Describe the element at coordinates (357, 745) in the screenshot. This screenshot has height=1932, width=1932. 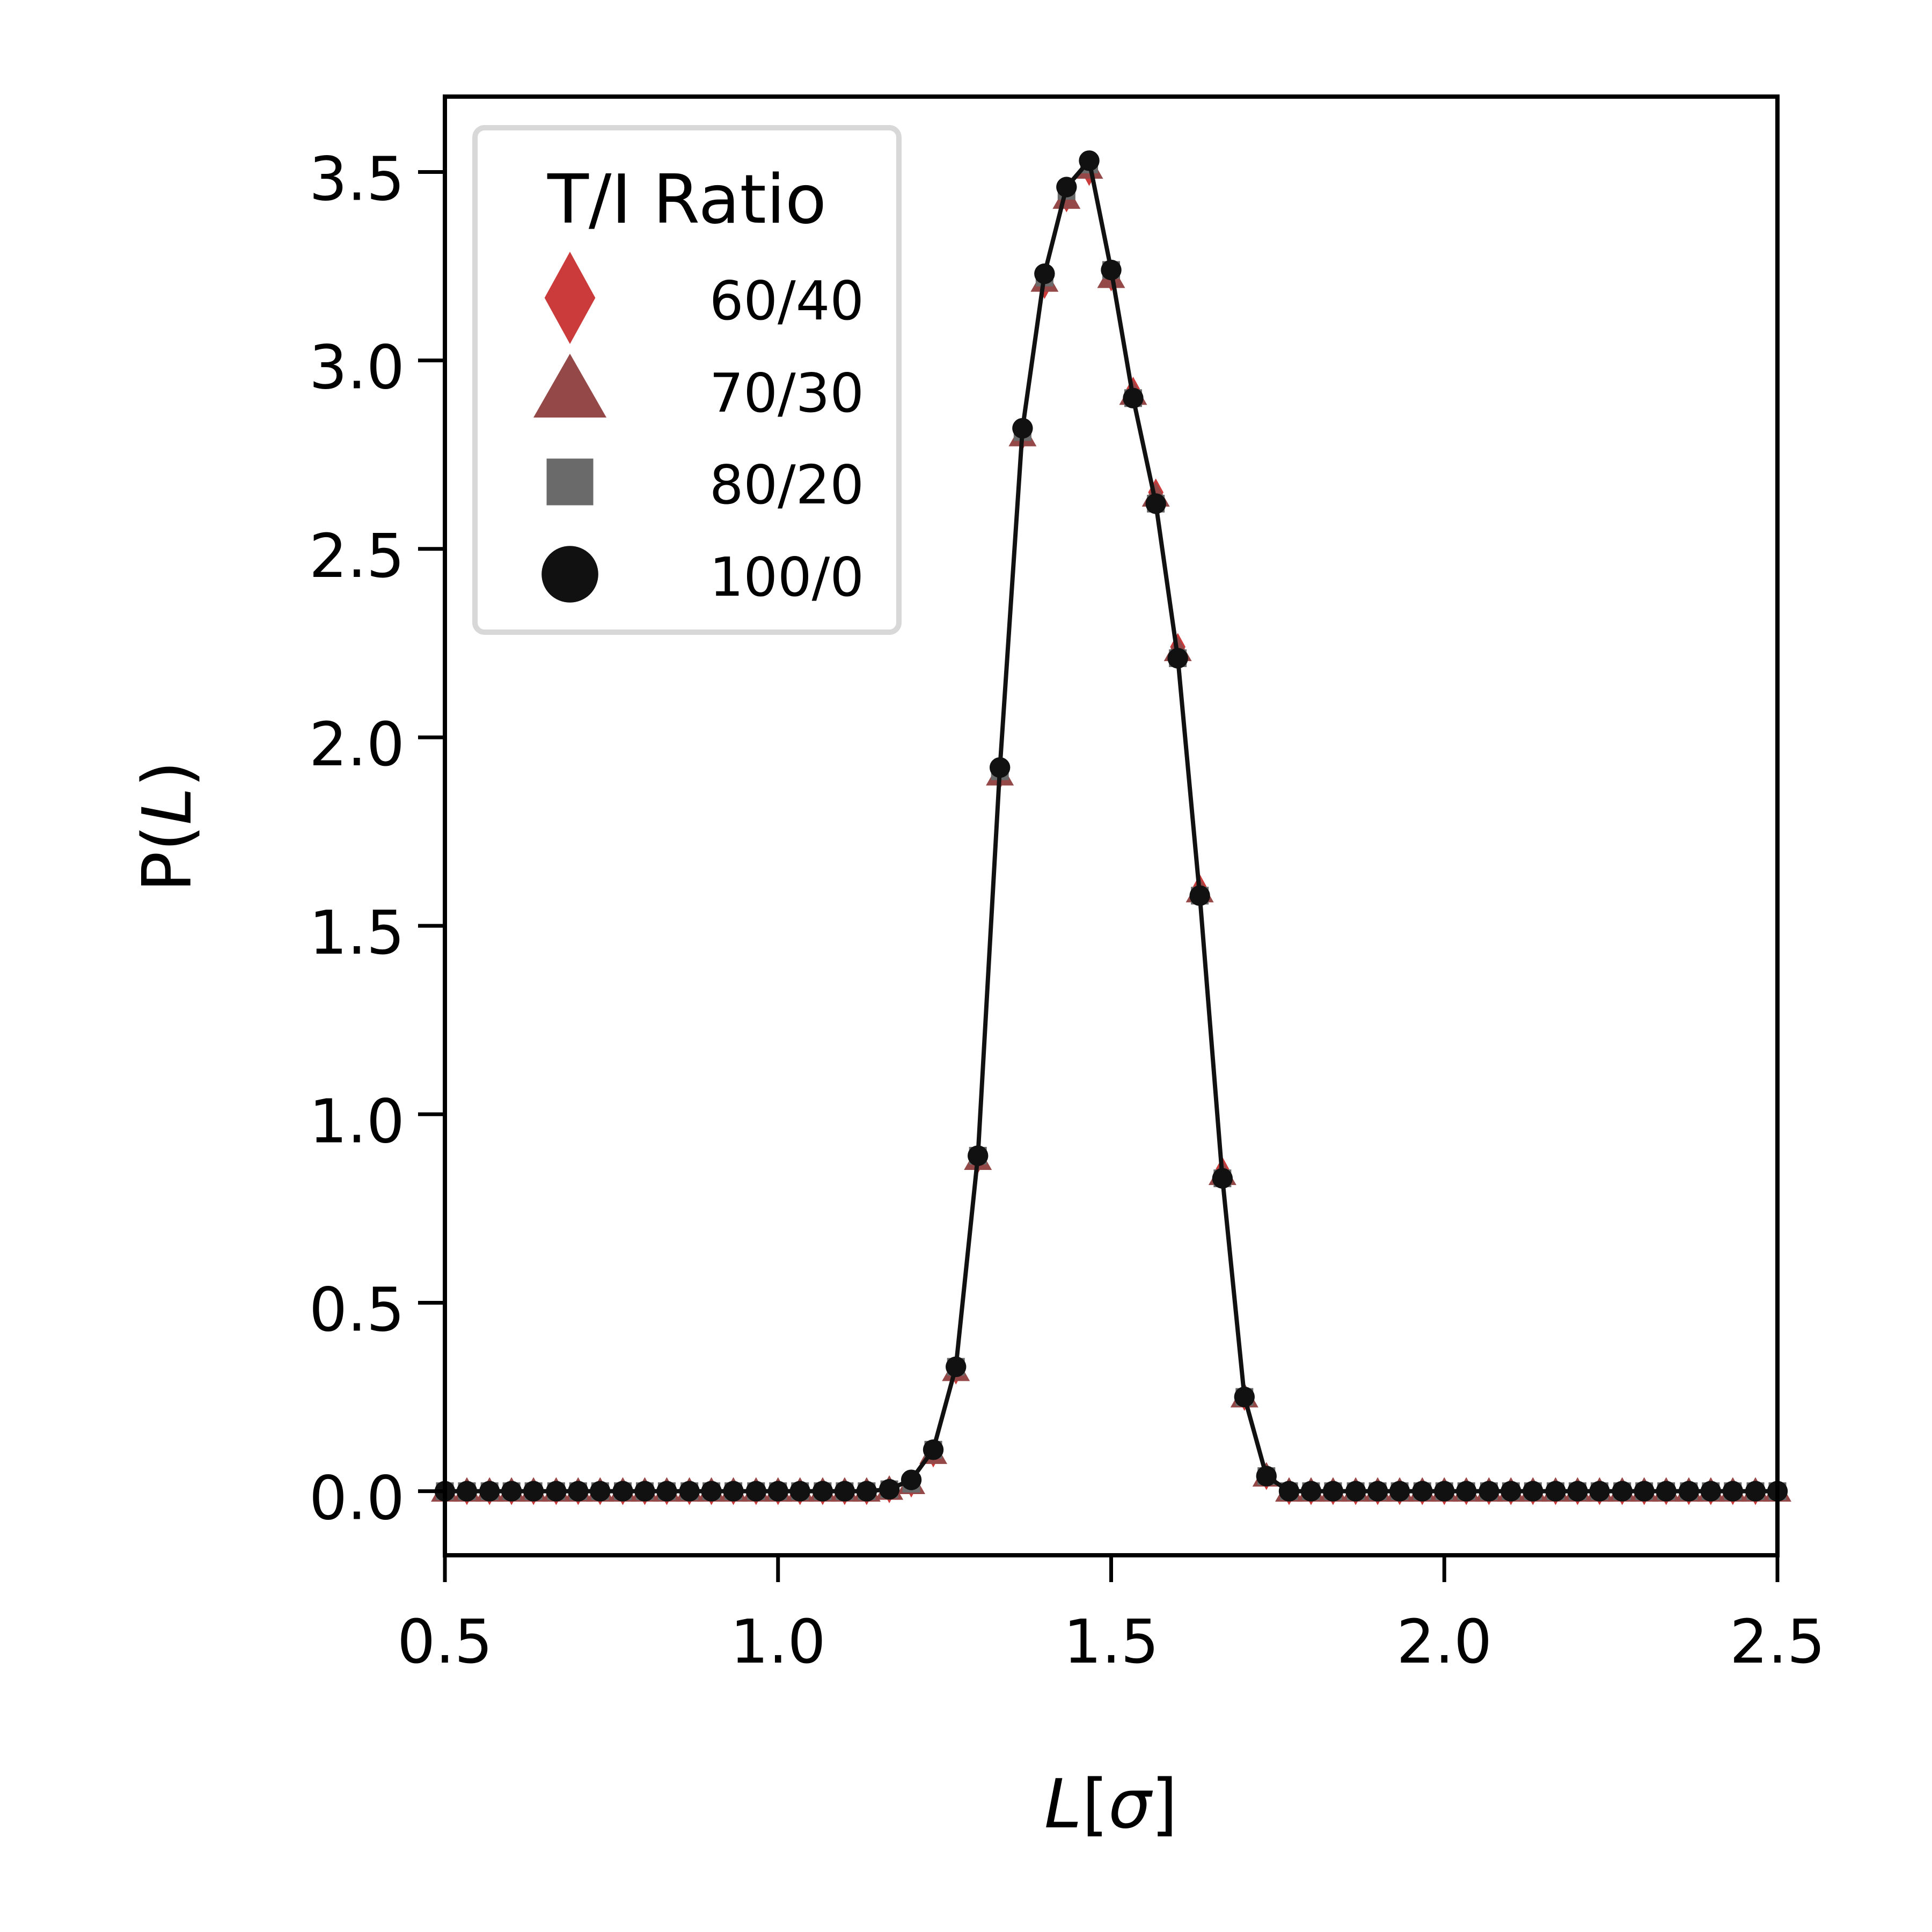
I see `y-tick-label: 2.0` at that location.